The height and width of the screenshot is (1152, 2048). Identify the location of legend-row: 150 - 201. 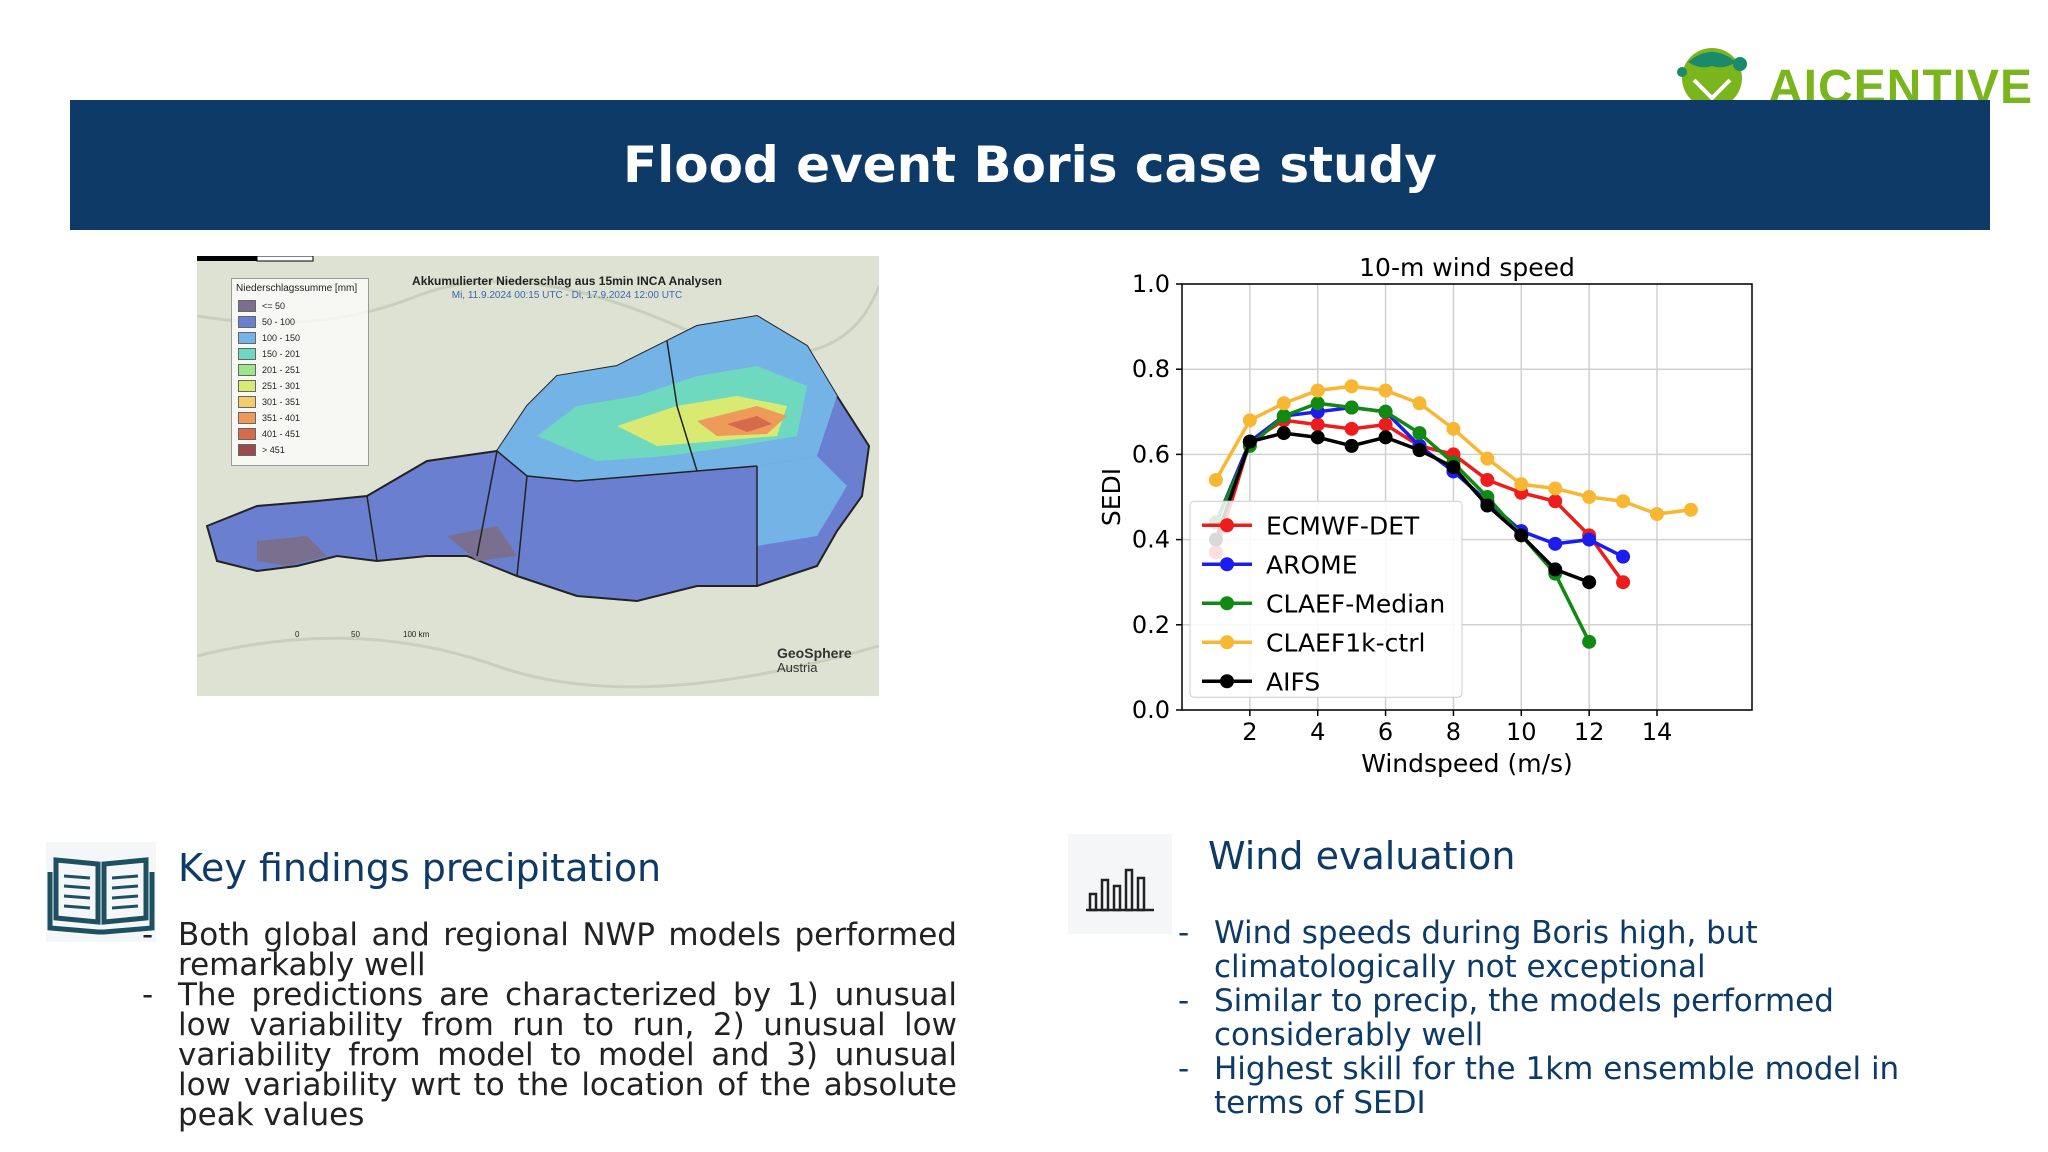
(269, 353).